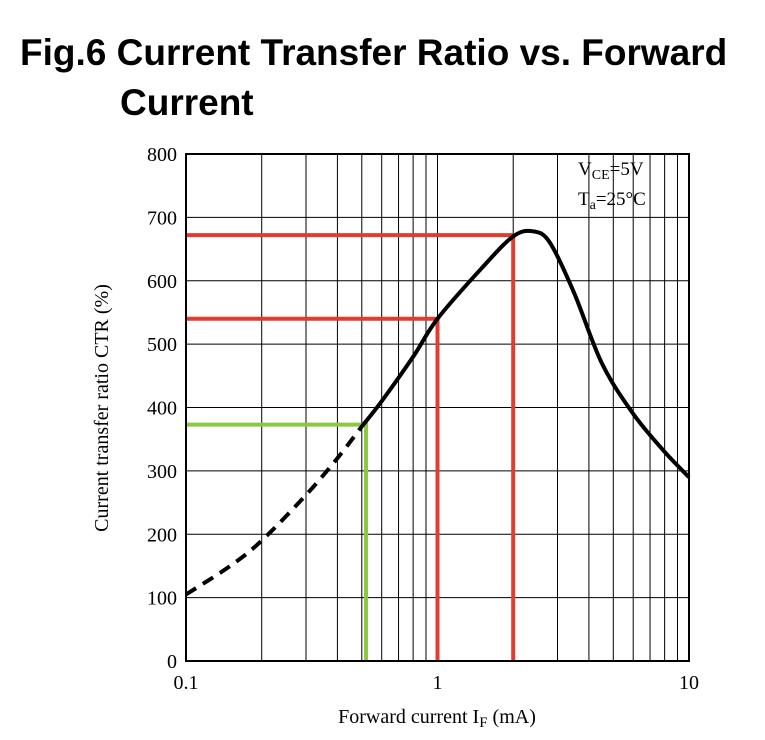  What do you see at coordinates (162, 345) in the screenshot?
I see `y-tick-label: 500` at bounding box center [162, 345].